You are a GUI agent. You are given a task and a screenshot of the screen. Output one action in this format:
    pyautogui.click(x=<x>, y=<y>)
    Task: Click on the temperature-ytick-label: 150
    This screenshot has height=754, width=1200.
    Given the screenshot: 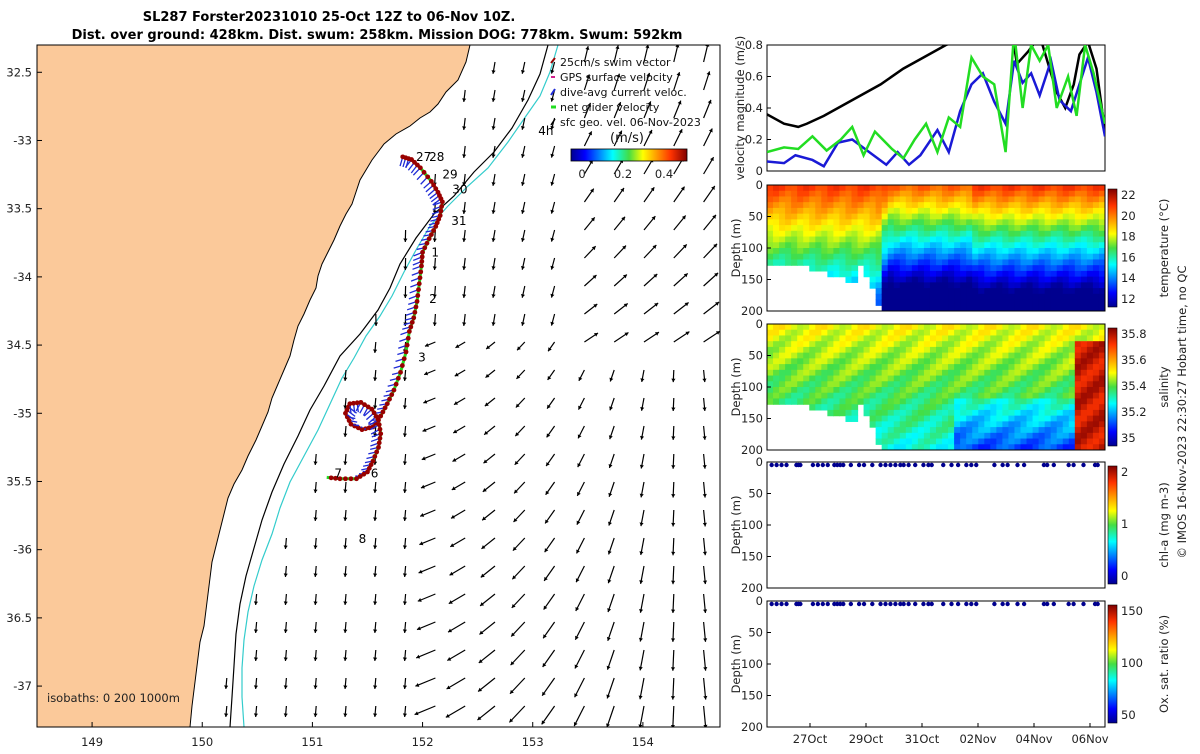 What is the action you would take?
    pyautogui.click(x=752, y=280)
    